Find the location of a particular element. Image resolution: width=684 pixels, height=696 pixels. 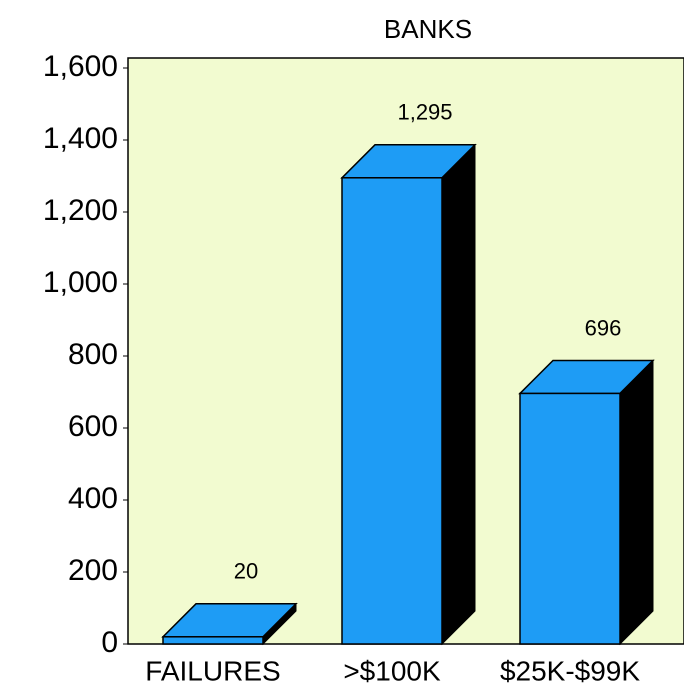

y-tick-label: 1,200 is located at coordinates (80, 210).